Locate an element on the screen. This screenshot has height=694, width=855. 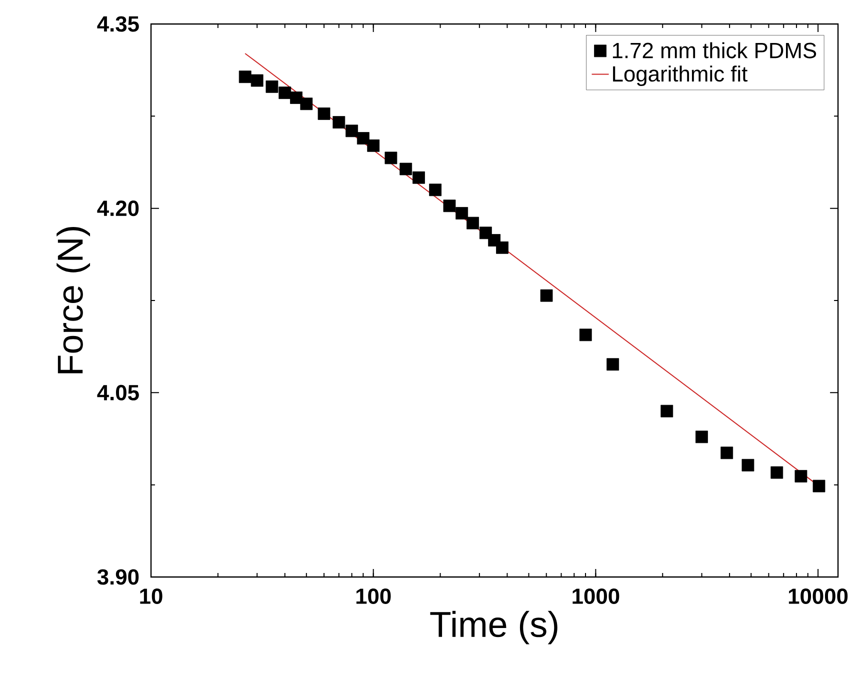
x-tick-label: 10 is located at coordinates (151, 596).